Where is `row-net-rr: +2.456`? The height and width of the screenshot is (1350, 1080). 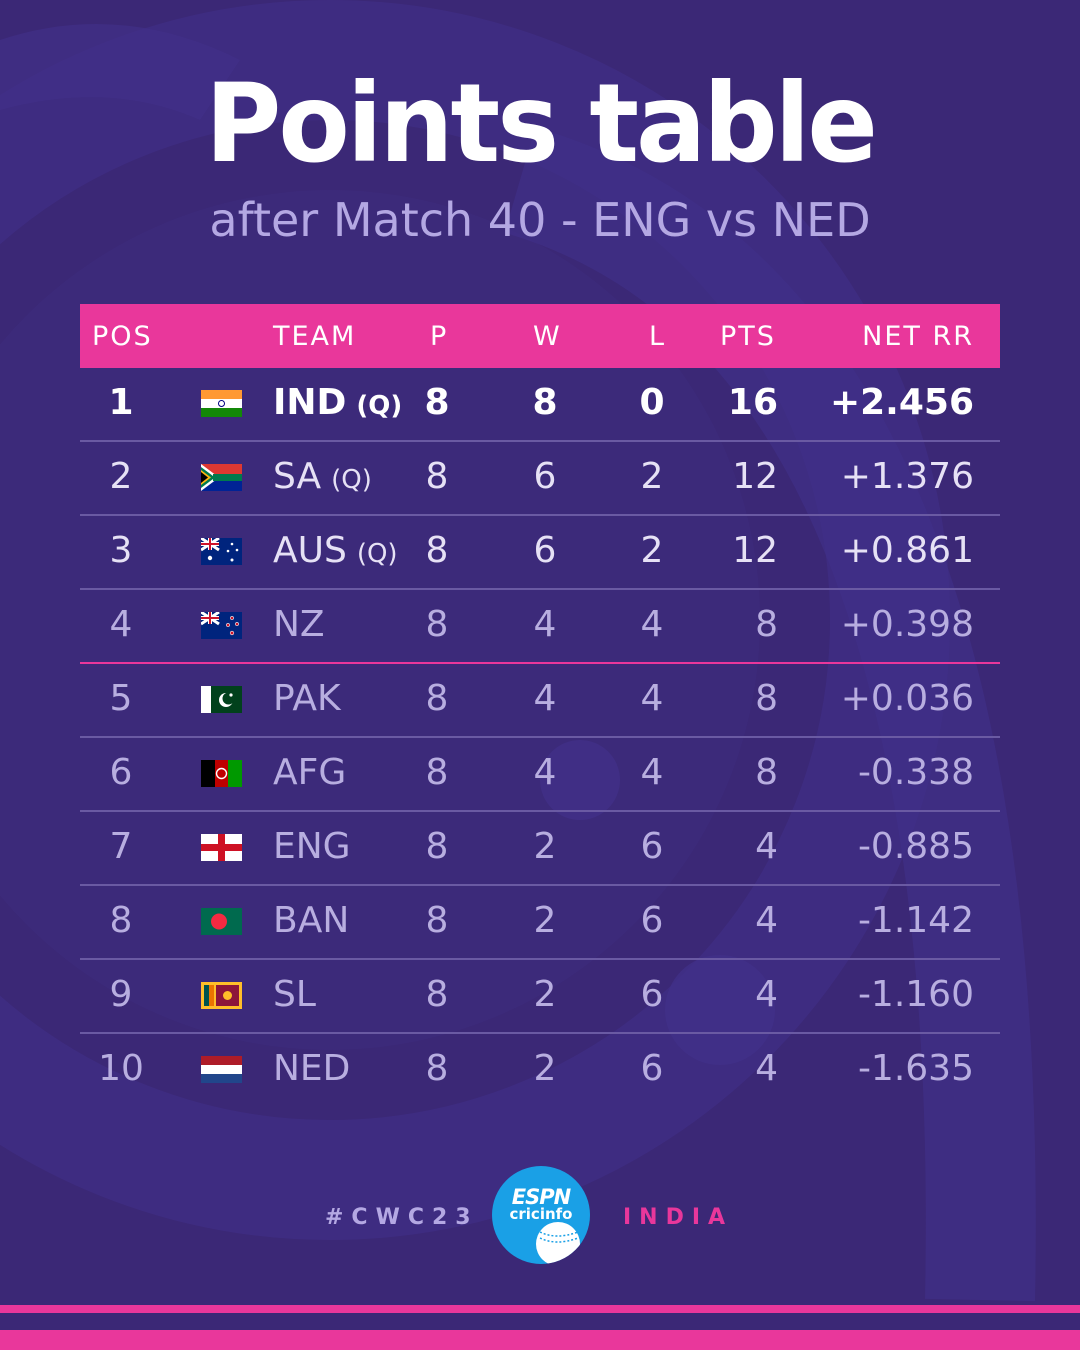 row-net-rr: +2.456 is located at coordinates (901, 402).